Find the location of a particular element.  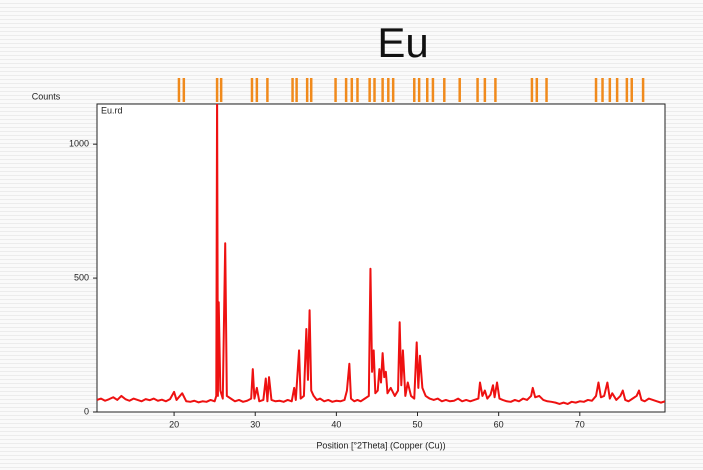

x-tick-label: 40 is located at coordinates (336, 424).